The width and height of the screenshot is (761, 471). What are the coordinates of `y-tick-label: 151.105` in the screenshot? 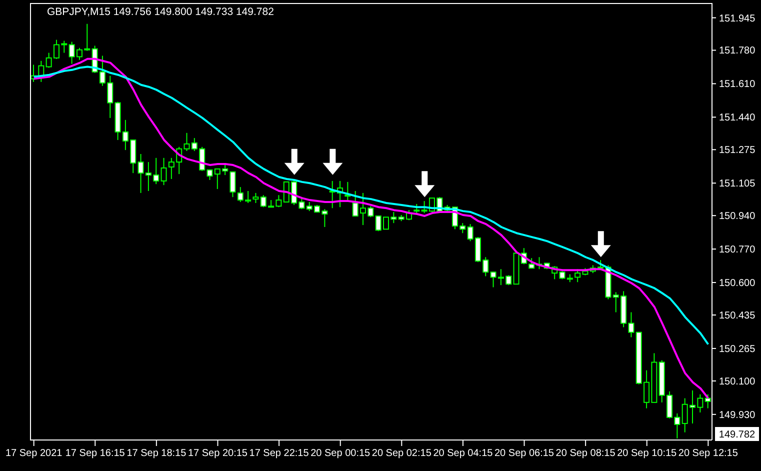 It's located at (737, 184).